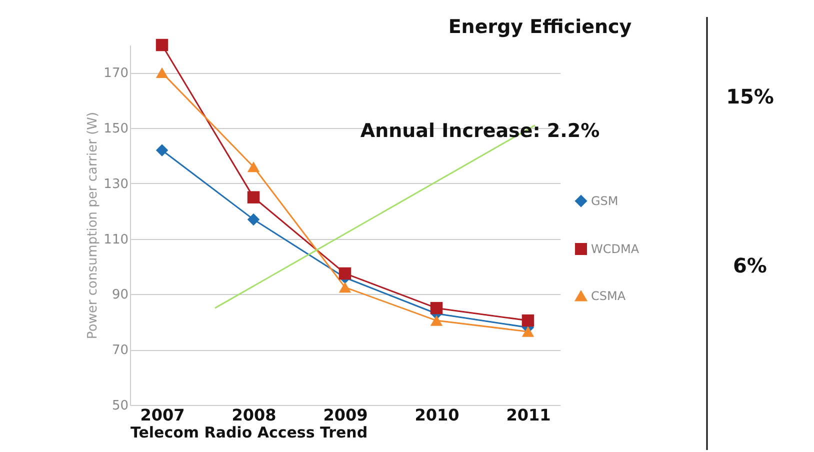 The height and width of the screenshot is (452, 814). What do you see at coordinates (750, 266) in the screenshot?
I see `text: 6%` at bounding box center [750, 266].